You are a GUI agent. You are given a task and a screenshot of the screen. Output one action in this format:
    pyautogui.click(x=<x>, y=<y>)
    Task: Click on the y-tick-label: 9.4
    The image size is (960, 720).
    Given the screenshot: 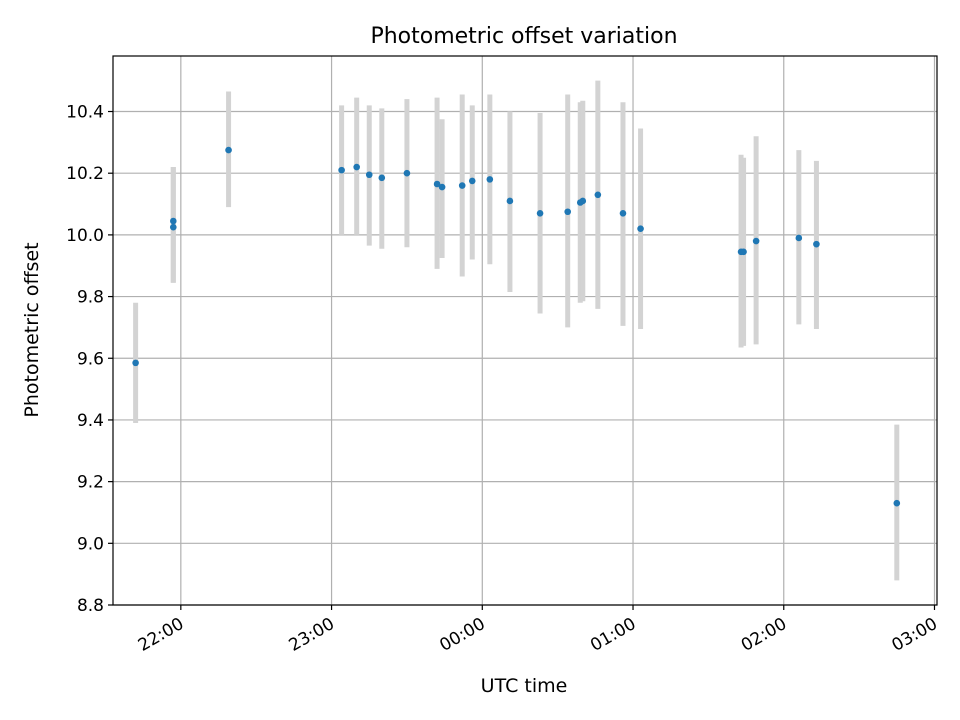 What is the action you would take?
    pyautogui.click(x=90, y=421)
    